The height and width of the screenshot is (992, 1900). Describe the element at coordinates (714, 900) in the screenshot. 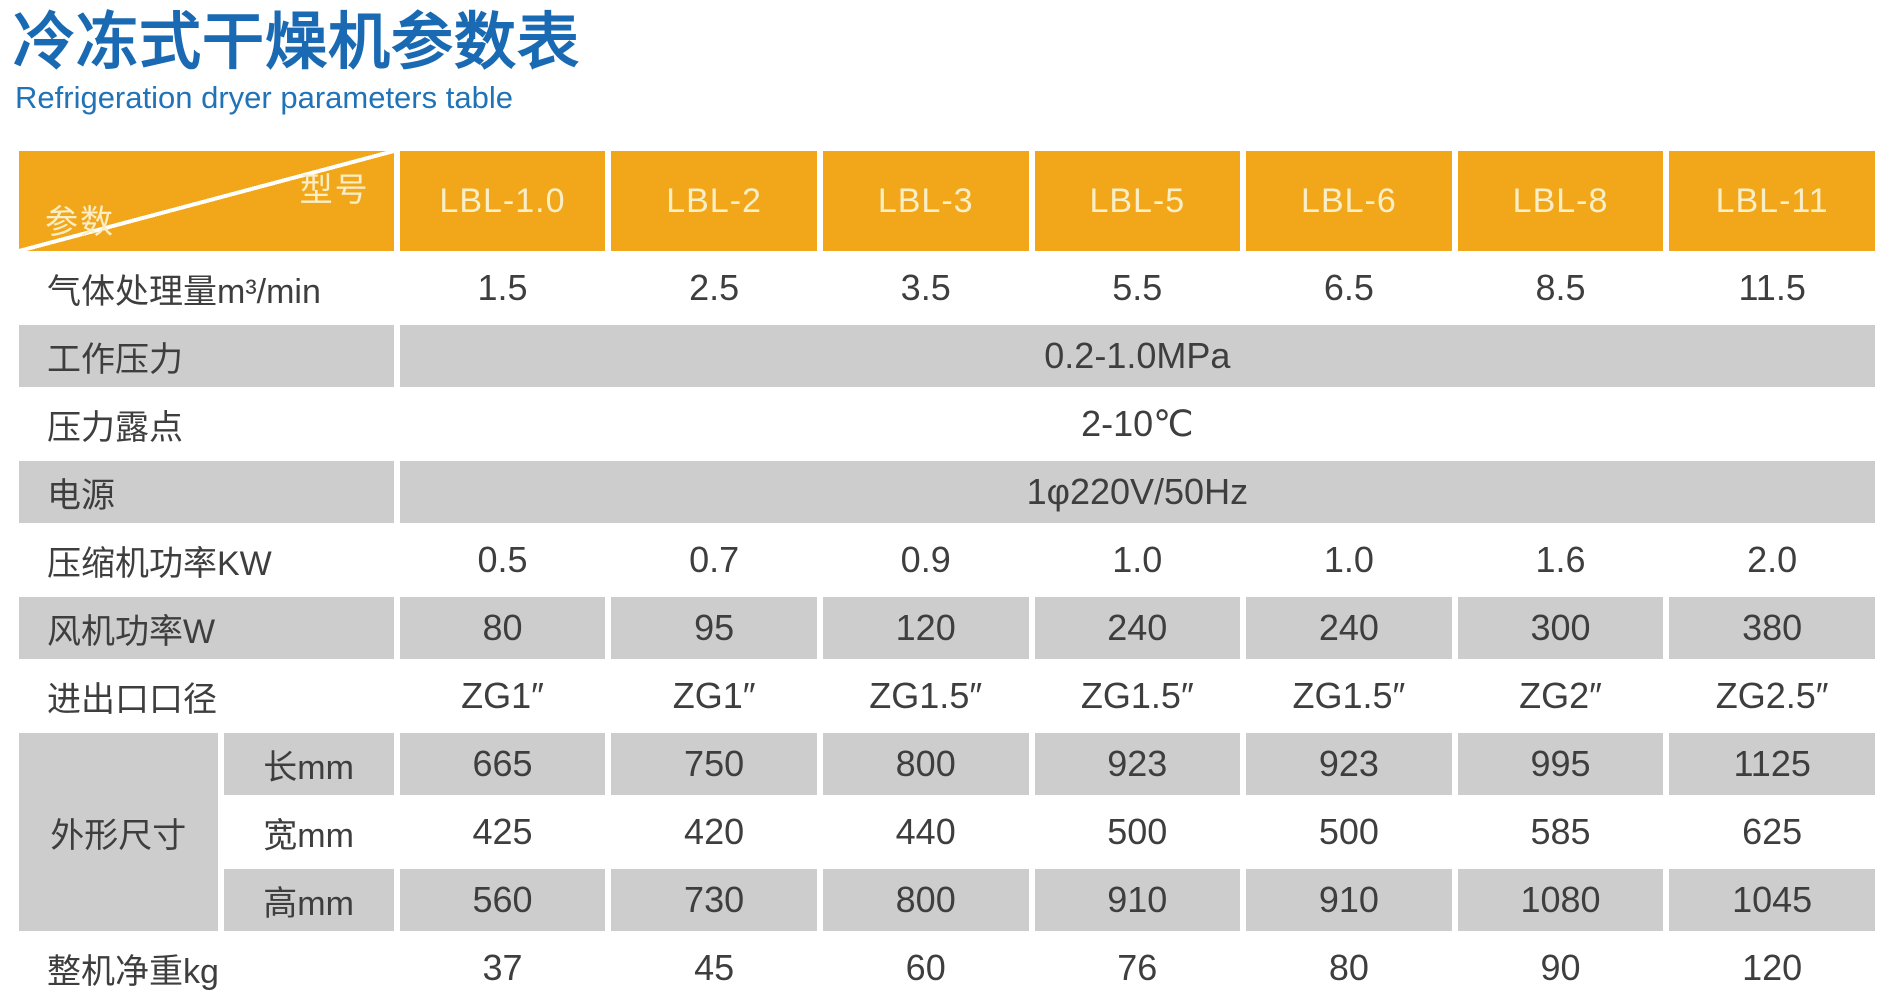

I see `value-cell: 730` at that location.